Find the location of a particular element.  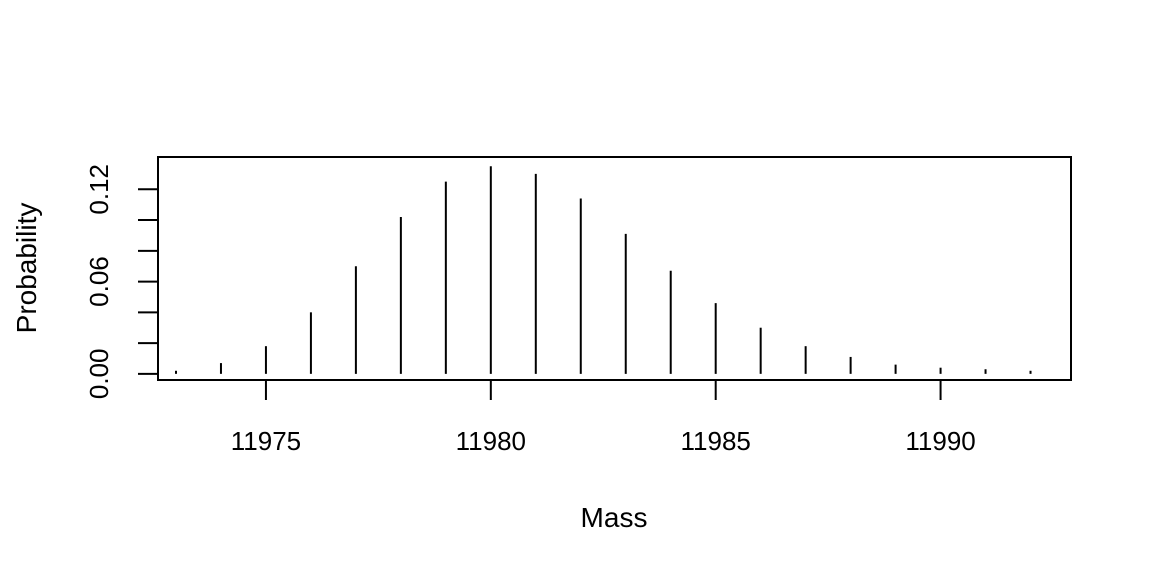

y-tick-label-3: 0.06 is located at coordinates (99, 281).